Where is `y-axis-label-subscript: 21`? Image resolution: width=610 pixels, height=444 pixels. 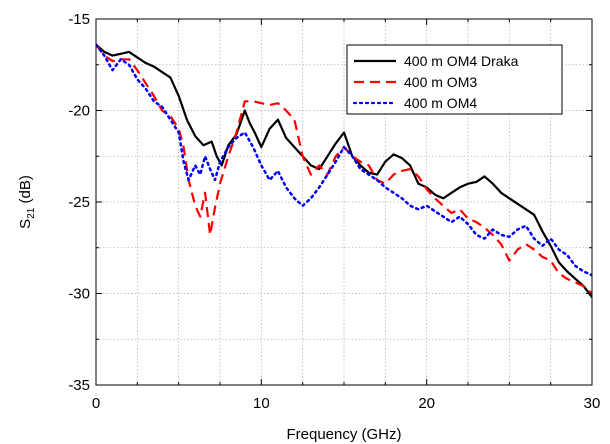 y-axis-label-subscript: 21 is located at coordinates (31, 213).